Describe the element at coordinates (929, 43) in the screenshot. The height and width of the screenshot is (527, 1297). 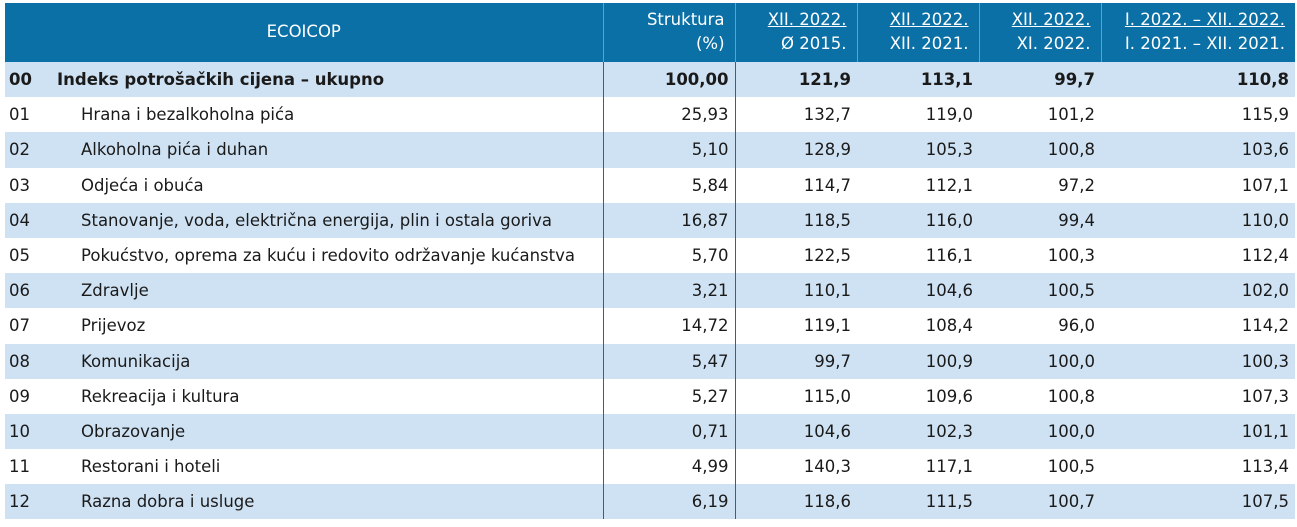
I see `header-col-b-line2: XII. 2021.` at that location.